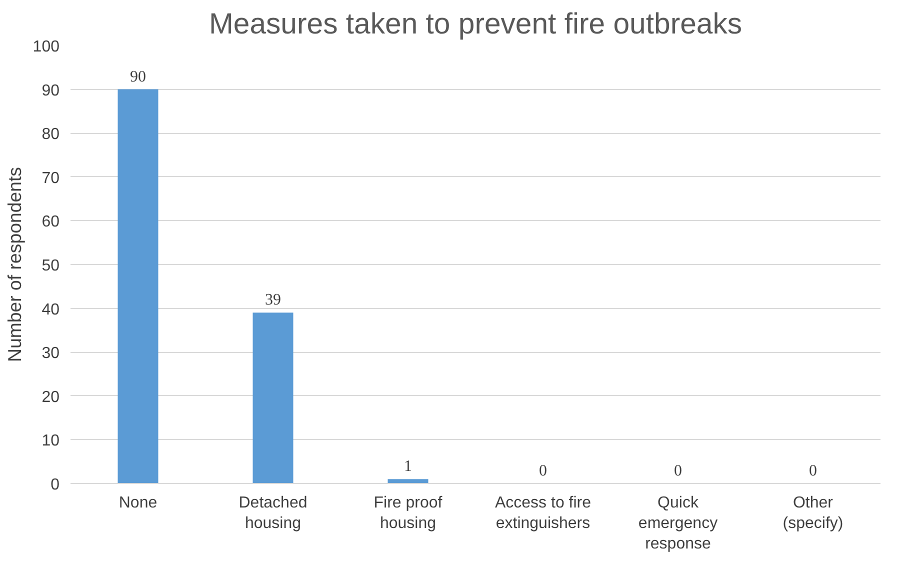  What do you see at coordinates (678, 523) in the screenshot?
I see `x-tick-label: Quick emergency response` at bounding box center [678, 523].